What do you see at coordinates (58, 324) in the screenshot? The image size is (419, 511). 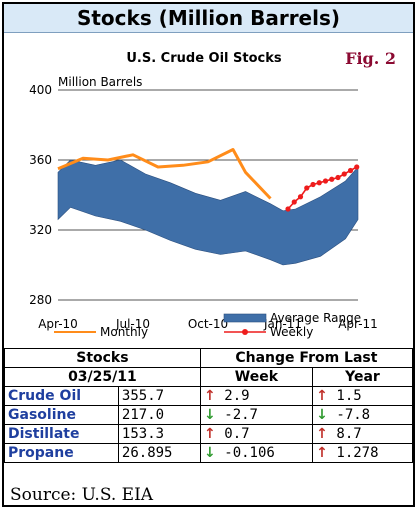 I see `x-tick-label: Apr-10` at bounding box center [58, 324].